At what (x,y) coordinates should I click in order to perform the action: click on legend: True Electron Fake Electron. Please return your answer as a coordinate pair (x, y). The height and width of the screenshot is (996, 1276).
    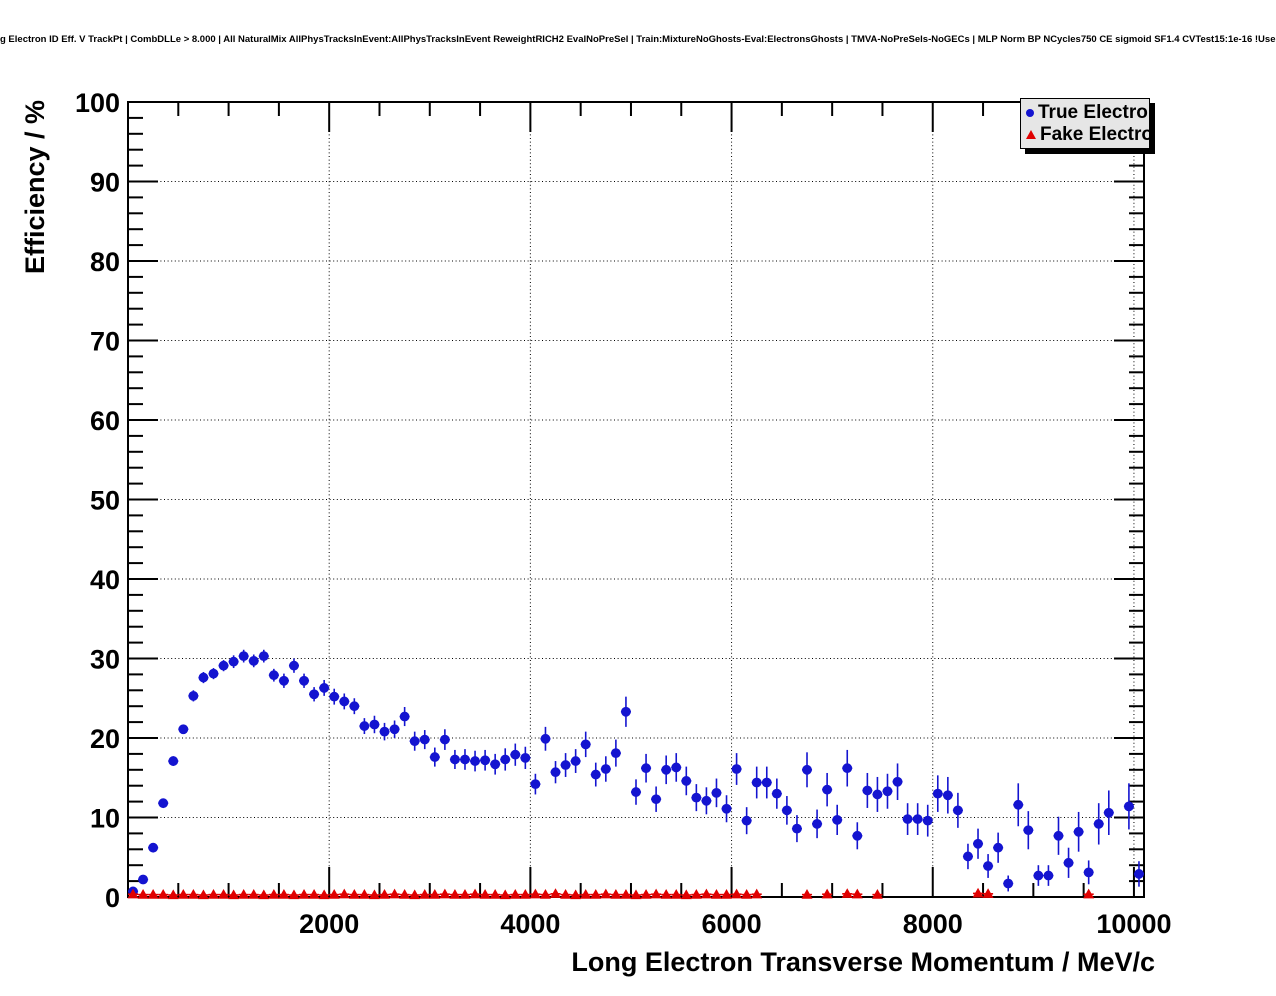
    Looking at the image, I should click on (1085, 123).